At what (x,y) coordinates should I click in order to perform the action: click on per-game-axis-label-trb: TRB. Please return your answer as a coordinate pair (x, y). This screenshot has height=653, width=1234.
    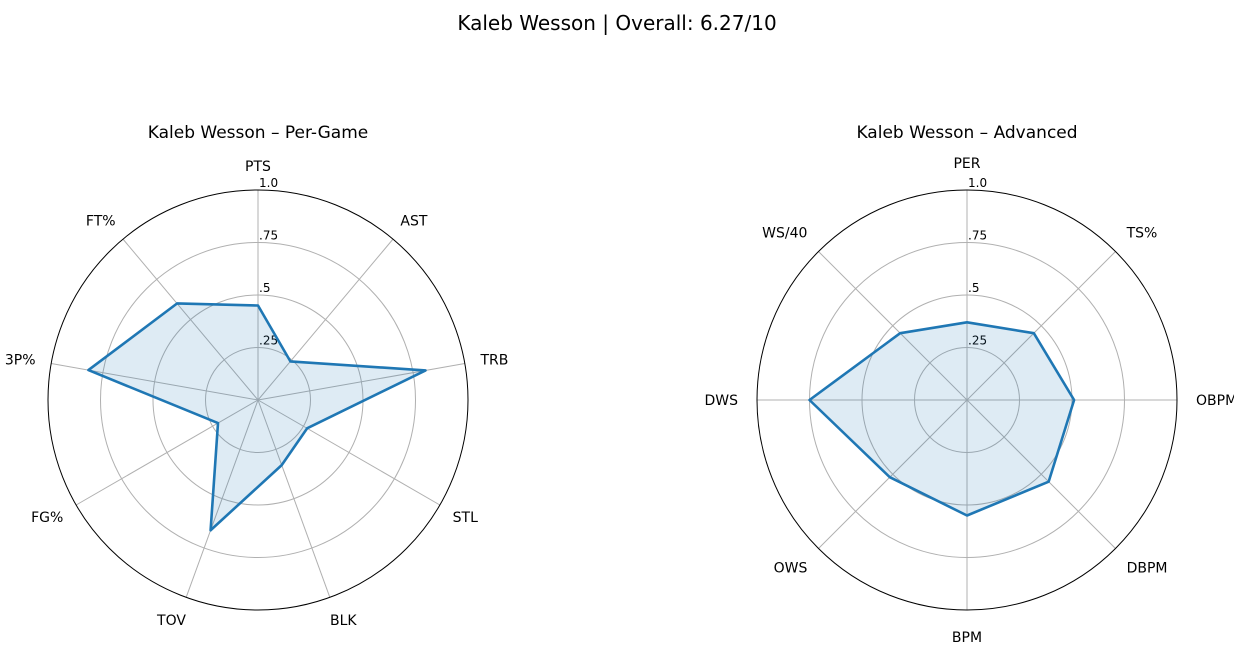
    Looking at the image, I should click on (493, 360).